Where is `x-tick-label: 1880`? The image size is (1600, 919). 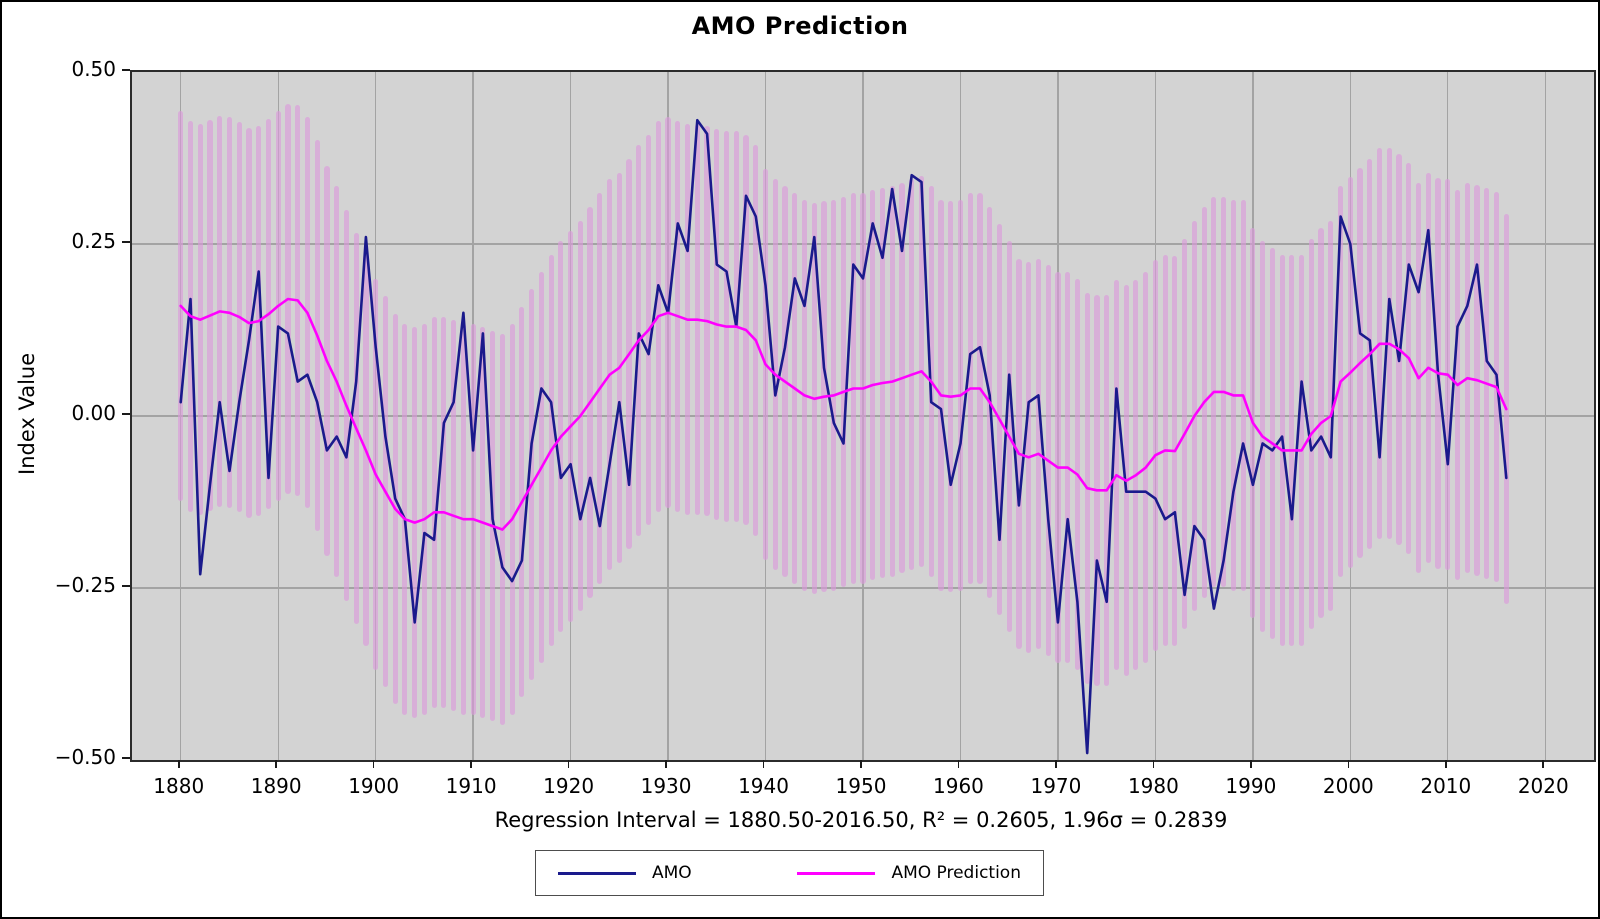 x-tick-label: 1880 is located at coordinates (179, 786).